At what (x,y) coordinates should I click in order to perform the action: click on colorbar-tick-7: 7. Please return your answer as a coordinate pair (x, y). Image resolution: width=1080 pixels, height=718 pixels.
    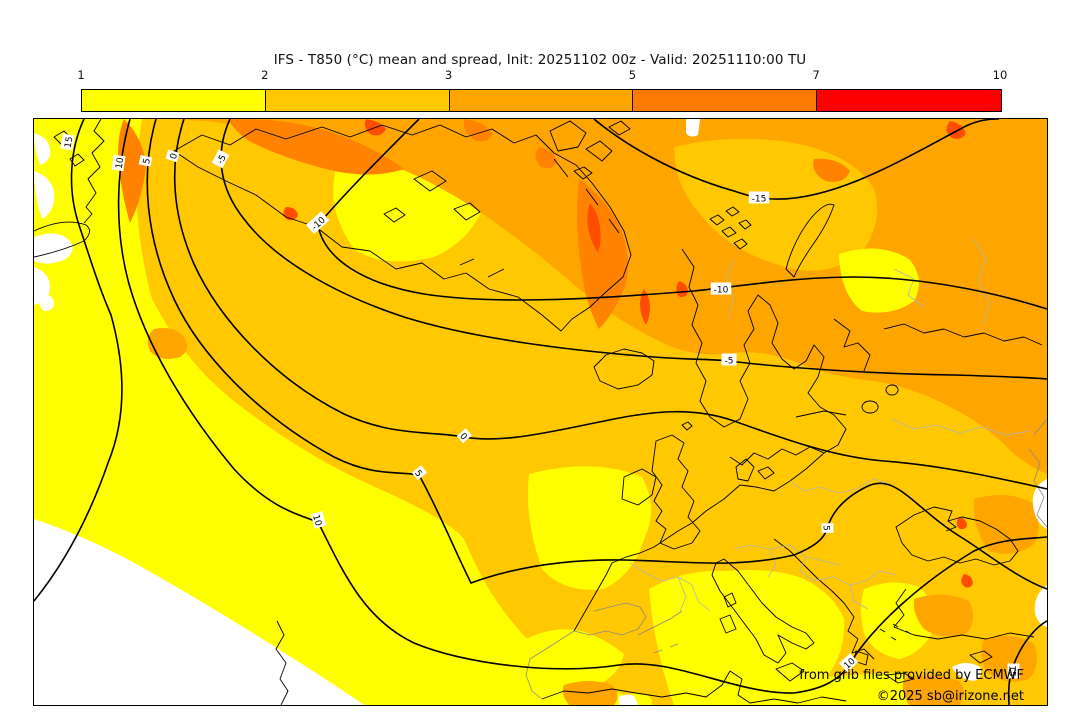
    Looking at the image, I should click on (816, 75).